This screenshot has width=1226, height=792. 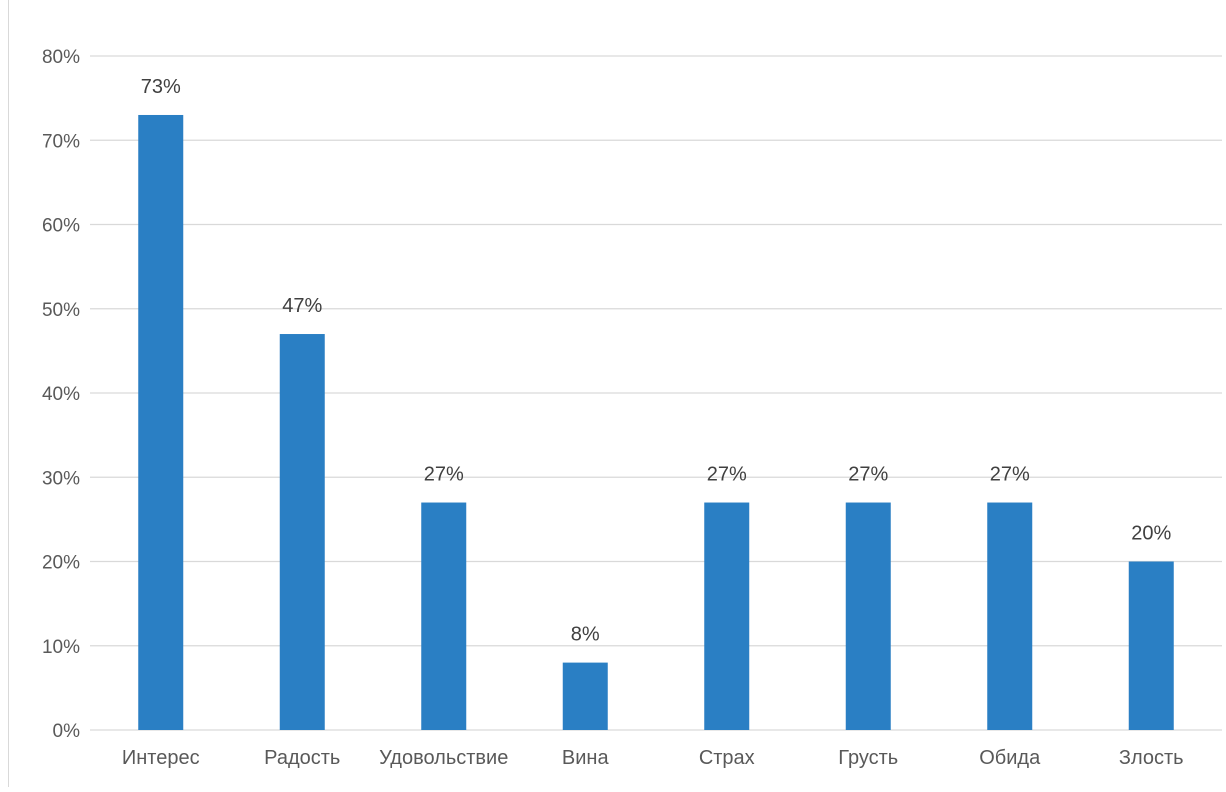 I want to click on y-tick-label-4: 40%, so click(x=61, y=394).